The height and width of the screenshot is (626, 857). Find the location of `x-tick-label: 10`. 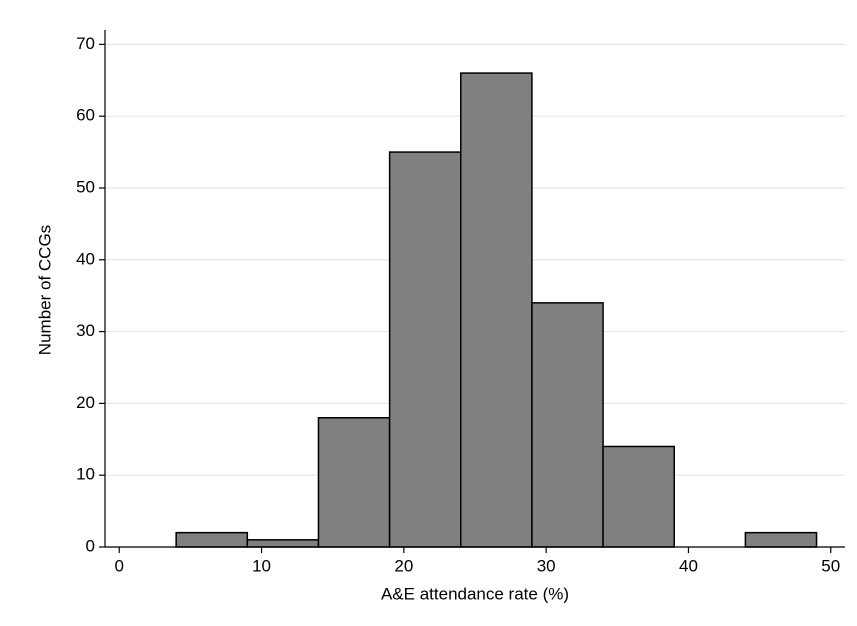

x-tick-label: 10 is located at coordinates (261, 565).